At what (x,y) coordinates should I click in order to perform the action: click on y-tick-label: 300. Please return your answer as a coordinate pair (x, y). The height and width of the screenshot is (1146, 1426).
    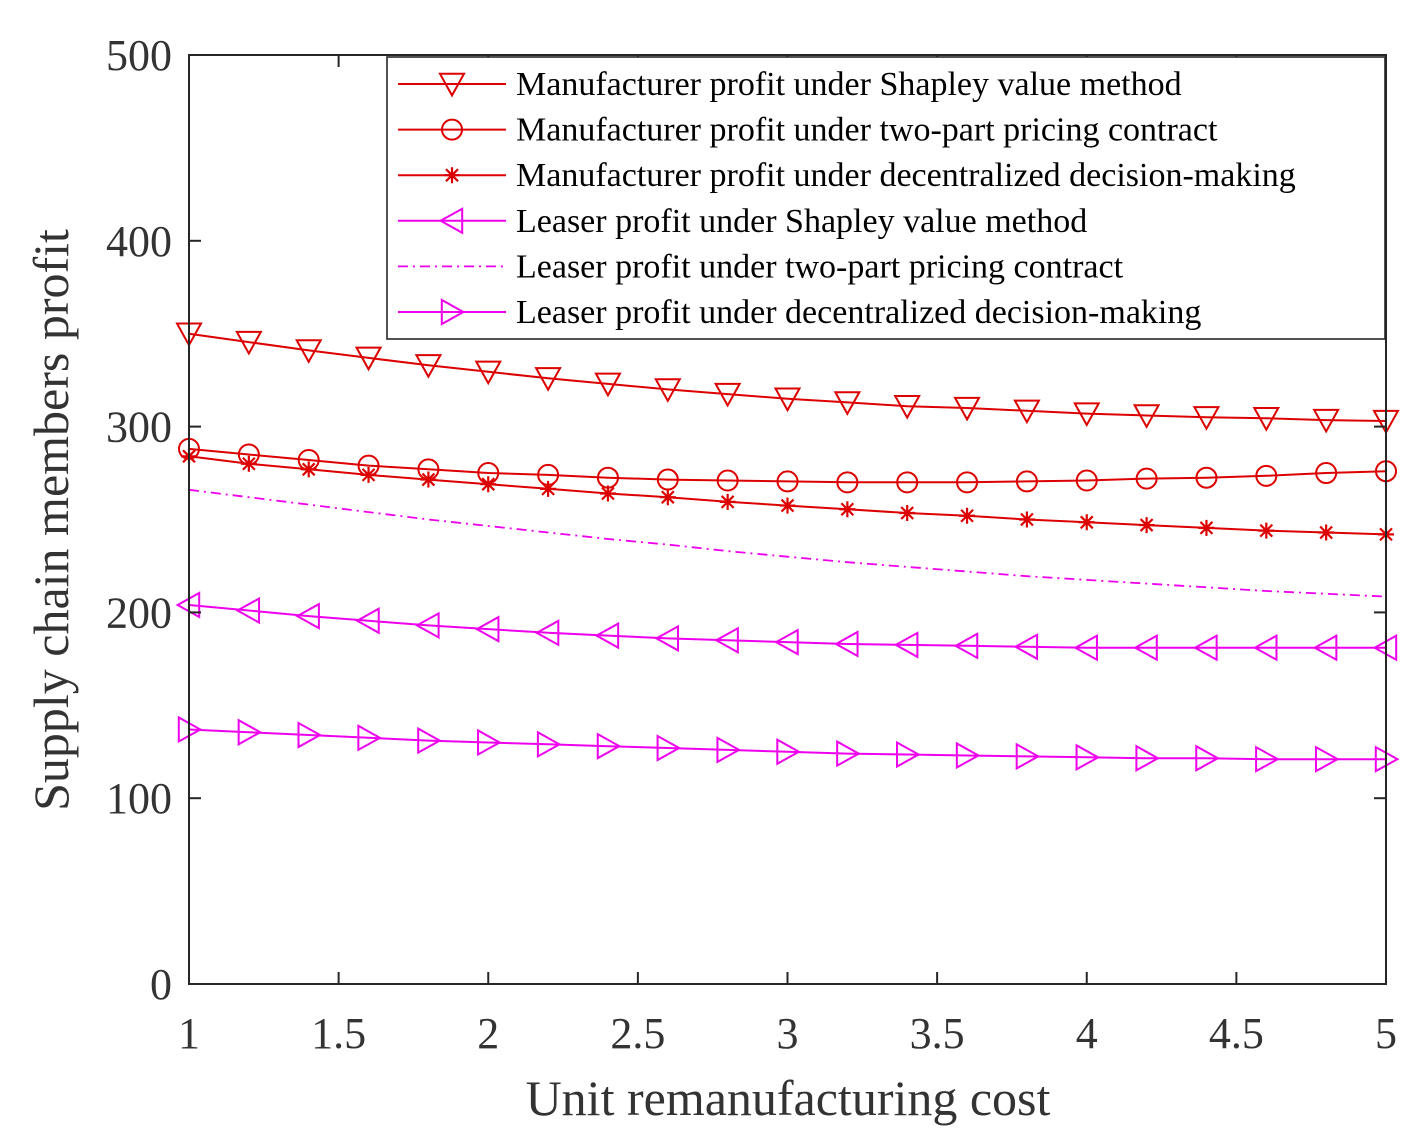
    Looking at the image, I should click on (139, 427).